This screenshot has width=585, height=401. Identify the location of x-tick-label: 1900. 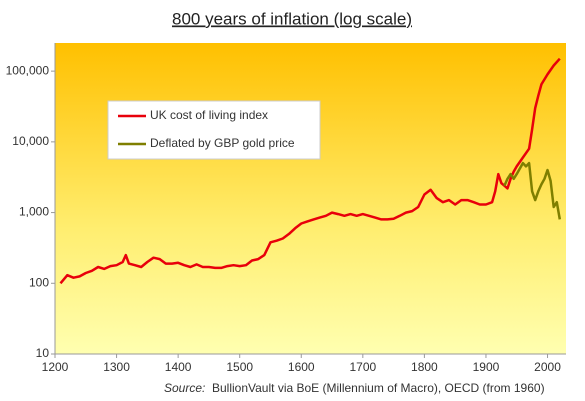
(486, 367).